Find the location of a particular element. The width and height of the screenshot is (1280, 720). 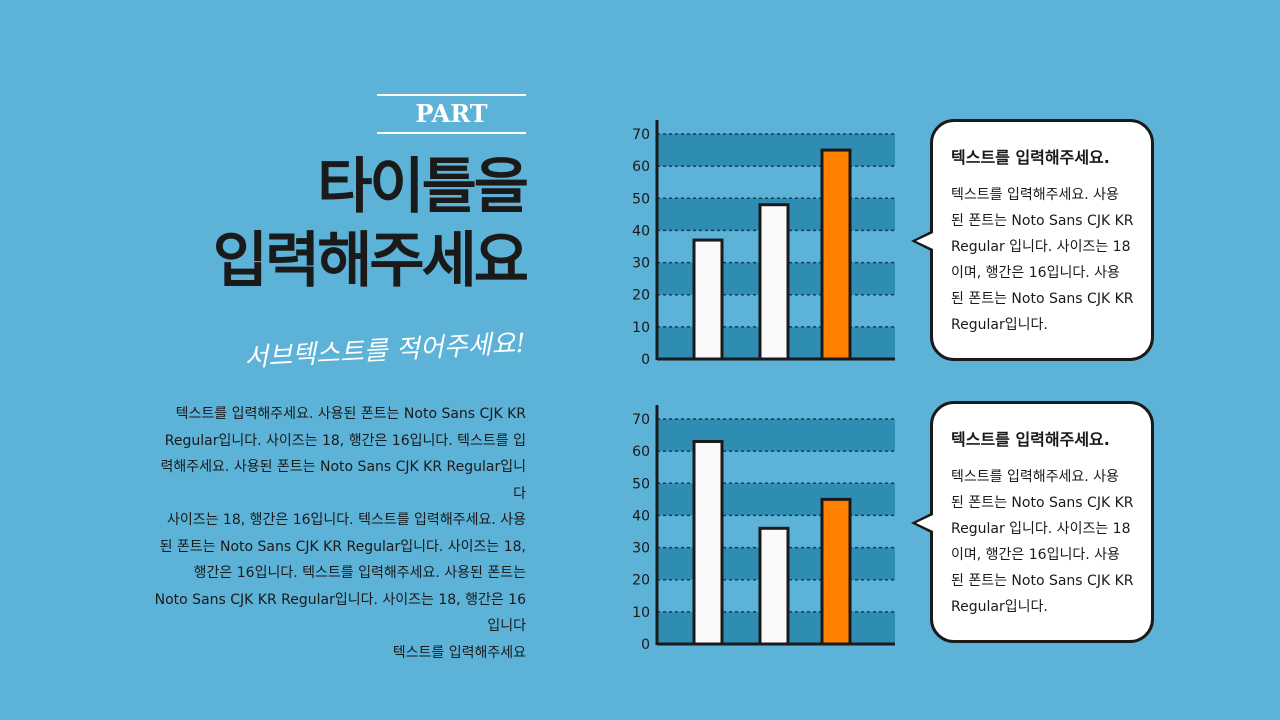

bar-chart-1: 0 10 20 30 40 50 60 70 is located at coordinates (763, 244).